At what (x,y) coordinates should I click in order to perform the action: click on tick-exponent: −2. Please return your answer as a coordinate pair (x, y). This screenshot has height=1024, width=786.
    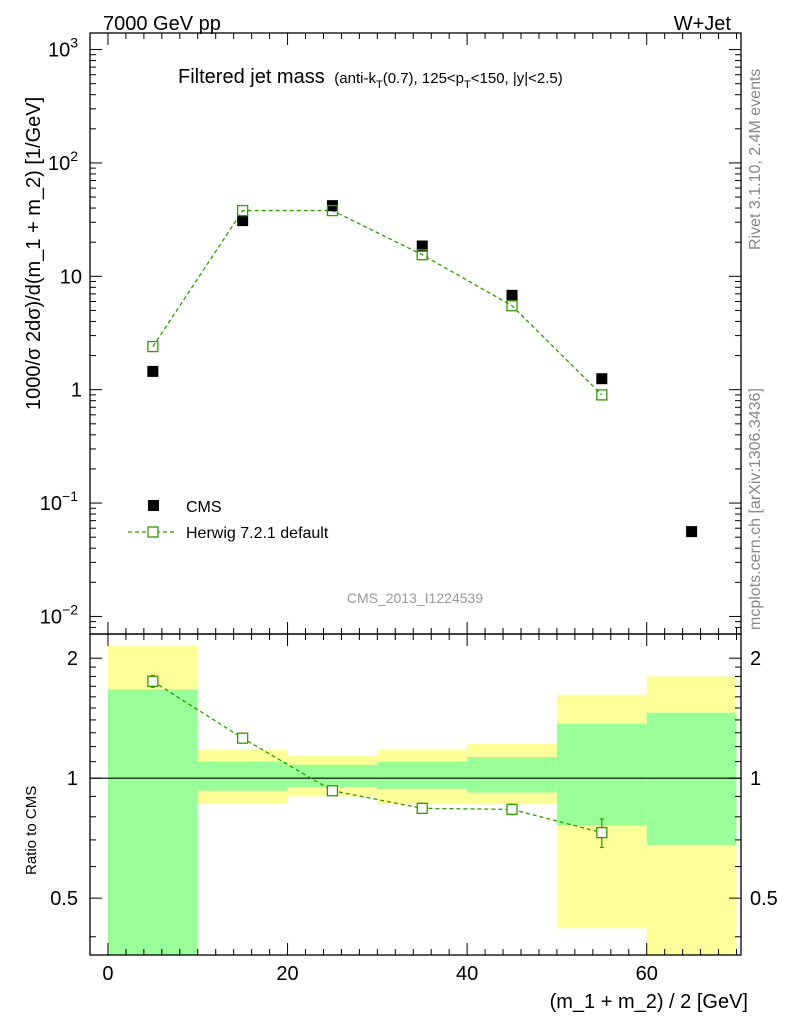
    Looking at the image, I should click on (70, 609).